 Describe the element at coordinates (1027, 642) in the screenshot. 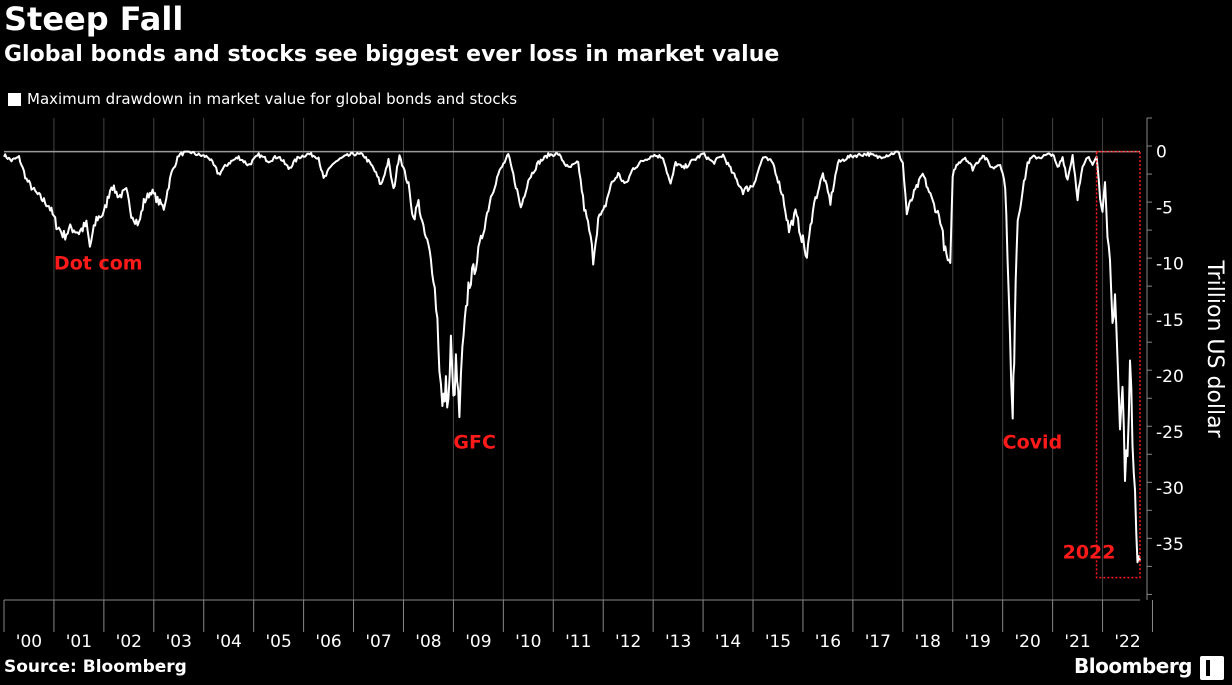

I see `x-tick-label: '20` at that location.